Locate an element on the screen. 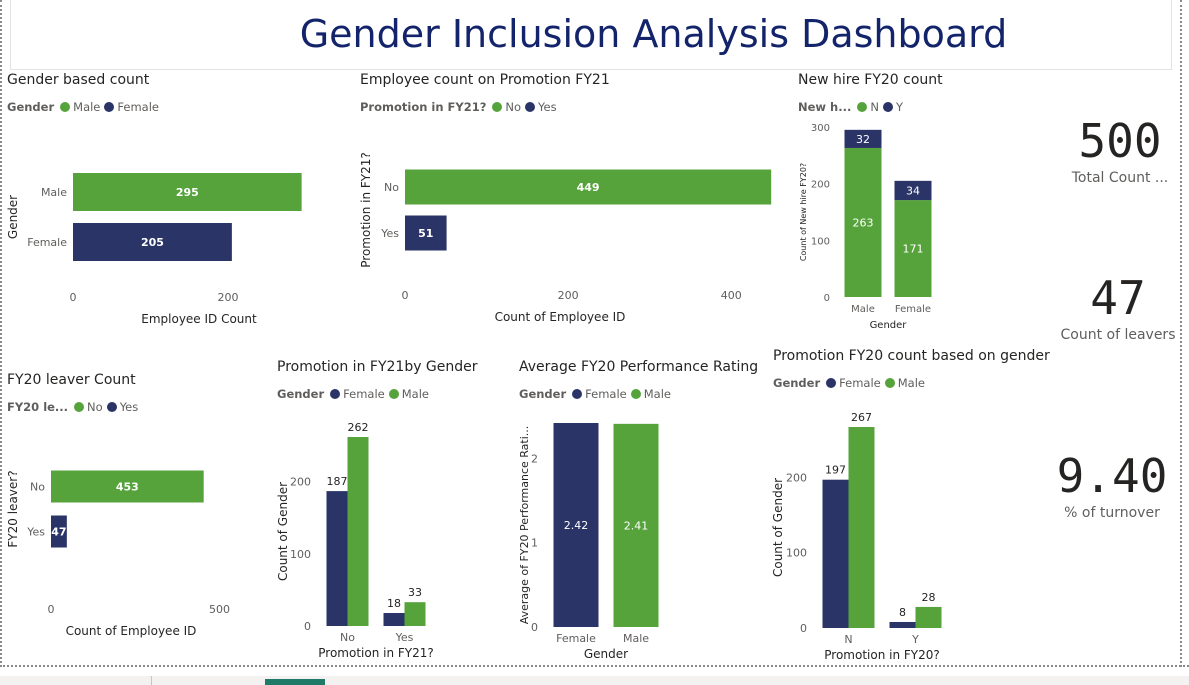 The height and width of the screenshot is (685, 1189). data-label: 295 is located at coordinates (187, 192).